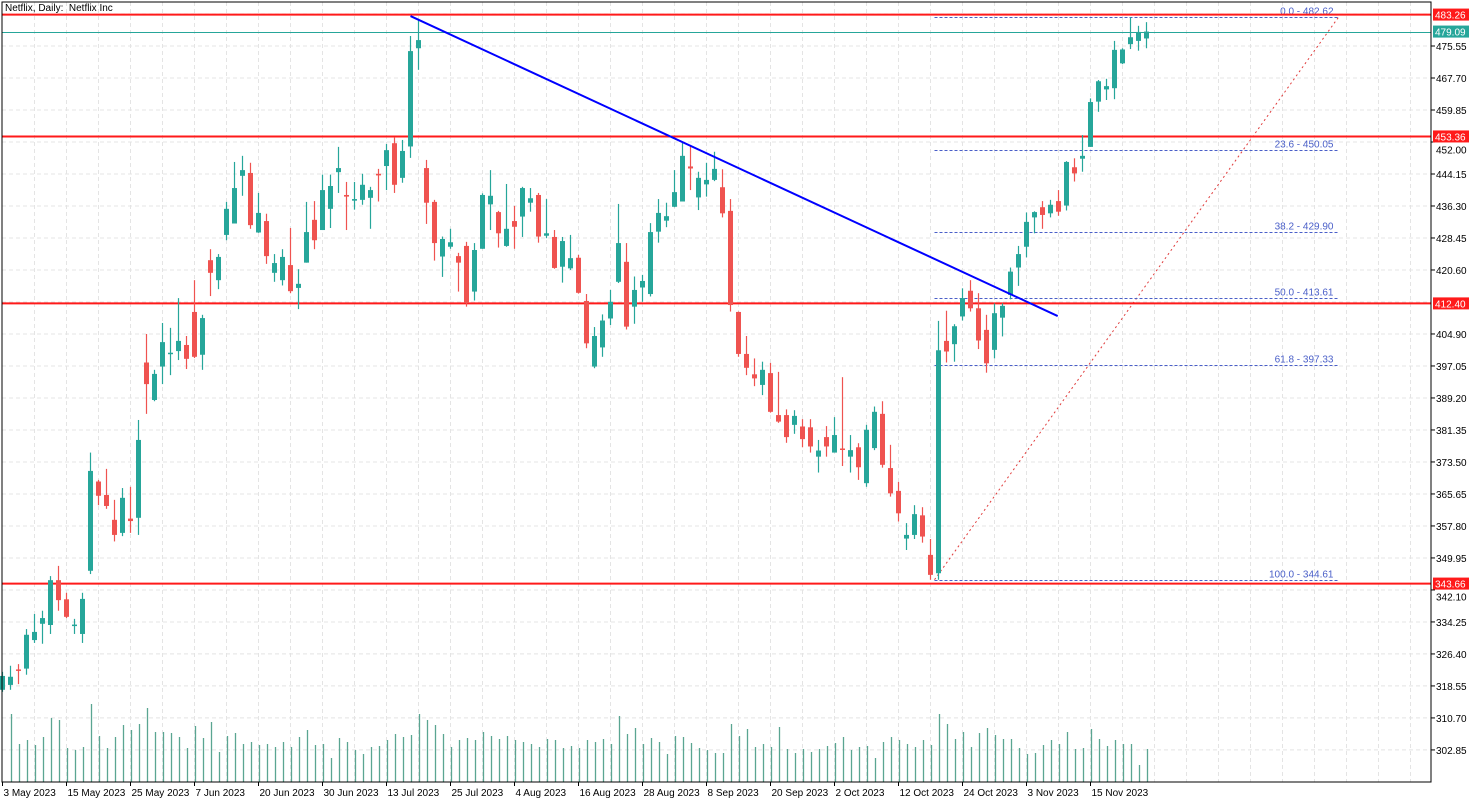 The width and height of the screenshot is (1479, 803). Describe the element at coordinates (478, 793) in the screenshot. I see `date-tick-label: 25 Jul 2023` at that location.